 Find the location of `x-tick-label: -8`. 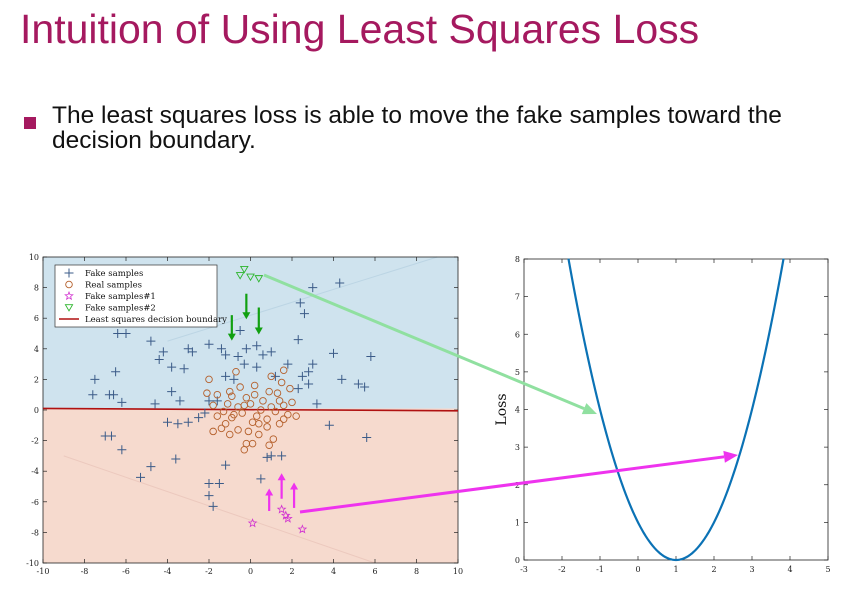

x-tick-label: -8 is located at coordinates (85, 571).